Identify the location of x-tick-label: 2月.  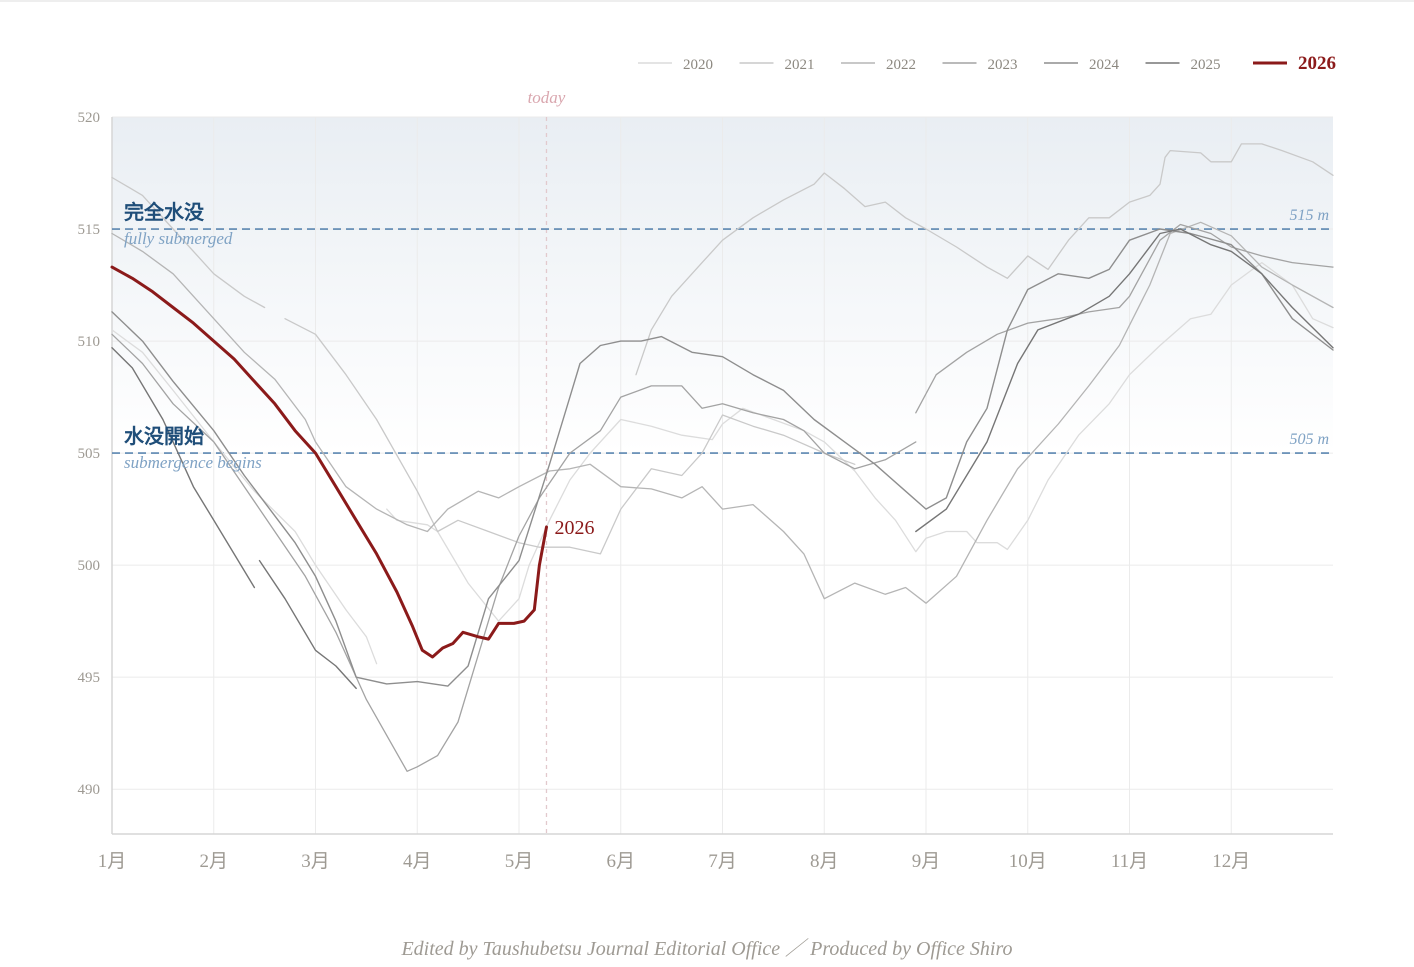
(213, 861).